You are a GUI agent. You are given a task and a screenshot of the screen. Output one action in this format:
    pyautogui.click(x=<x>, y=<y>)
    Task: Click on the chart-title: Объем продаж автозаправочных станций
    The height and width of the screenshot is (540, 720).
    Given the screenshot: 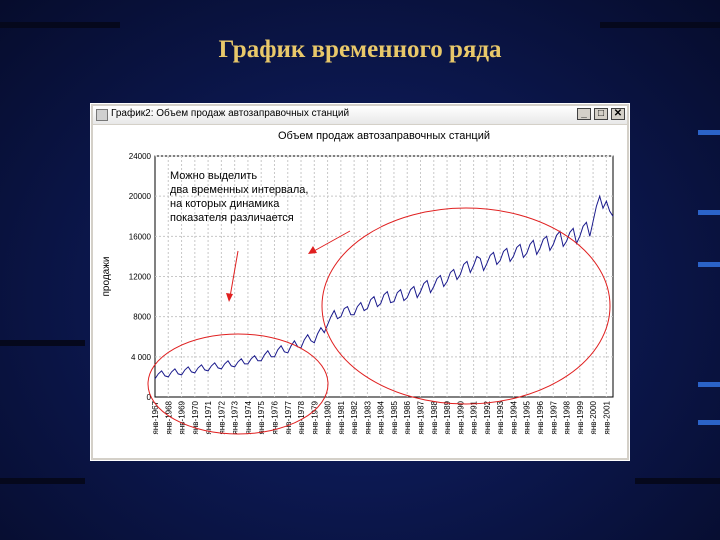 What is the action you would take?
    pyautogui.click(x=384, y=136)
    